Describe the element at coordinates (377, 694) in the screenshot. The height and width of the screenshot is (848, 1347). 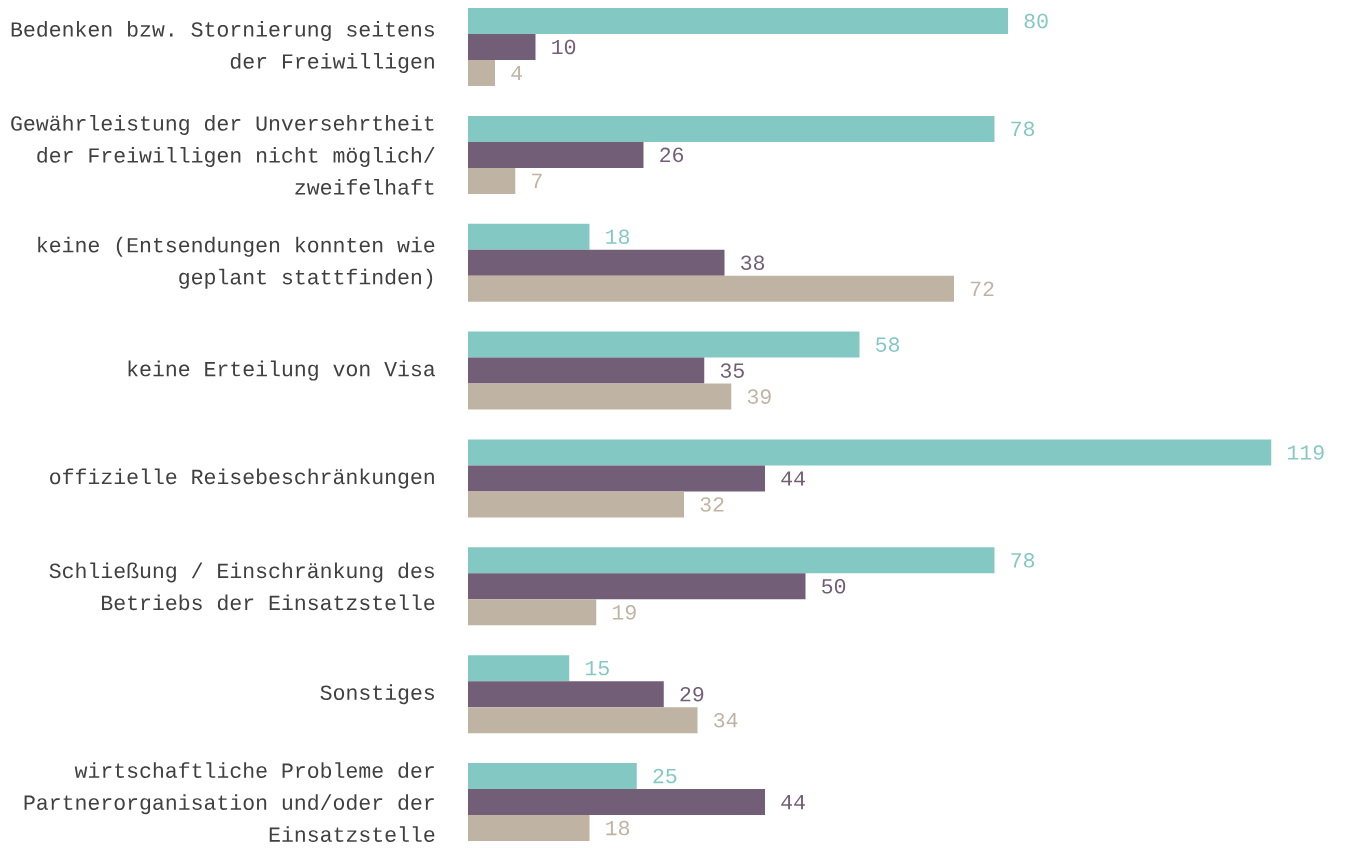
I see `y-tick-label: Sonstiges` at that location.